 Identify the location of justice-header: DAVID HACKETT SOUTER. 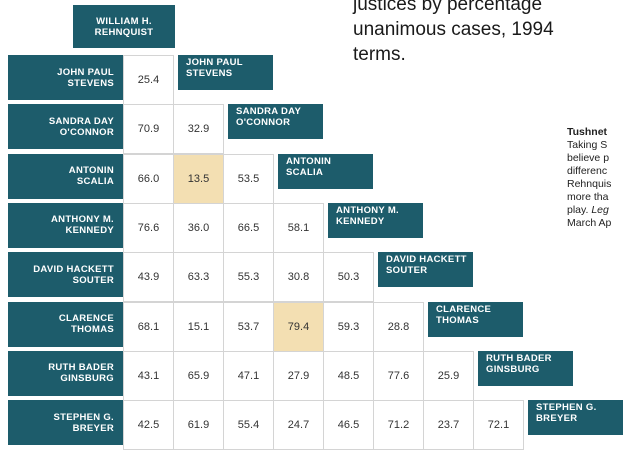
(65, 275).